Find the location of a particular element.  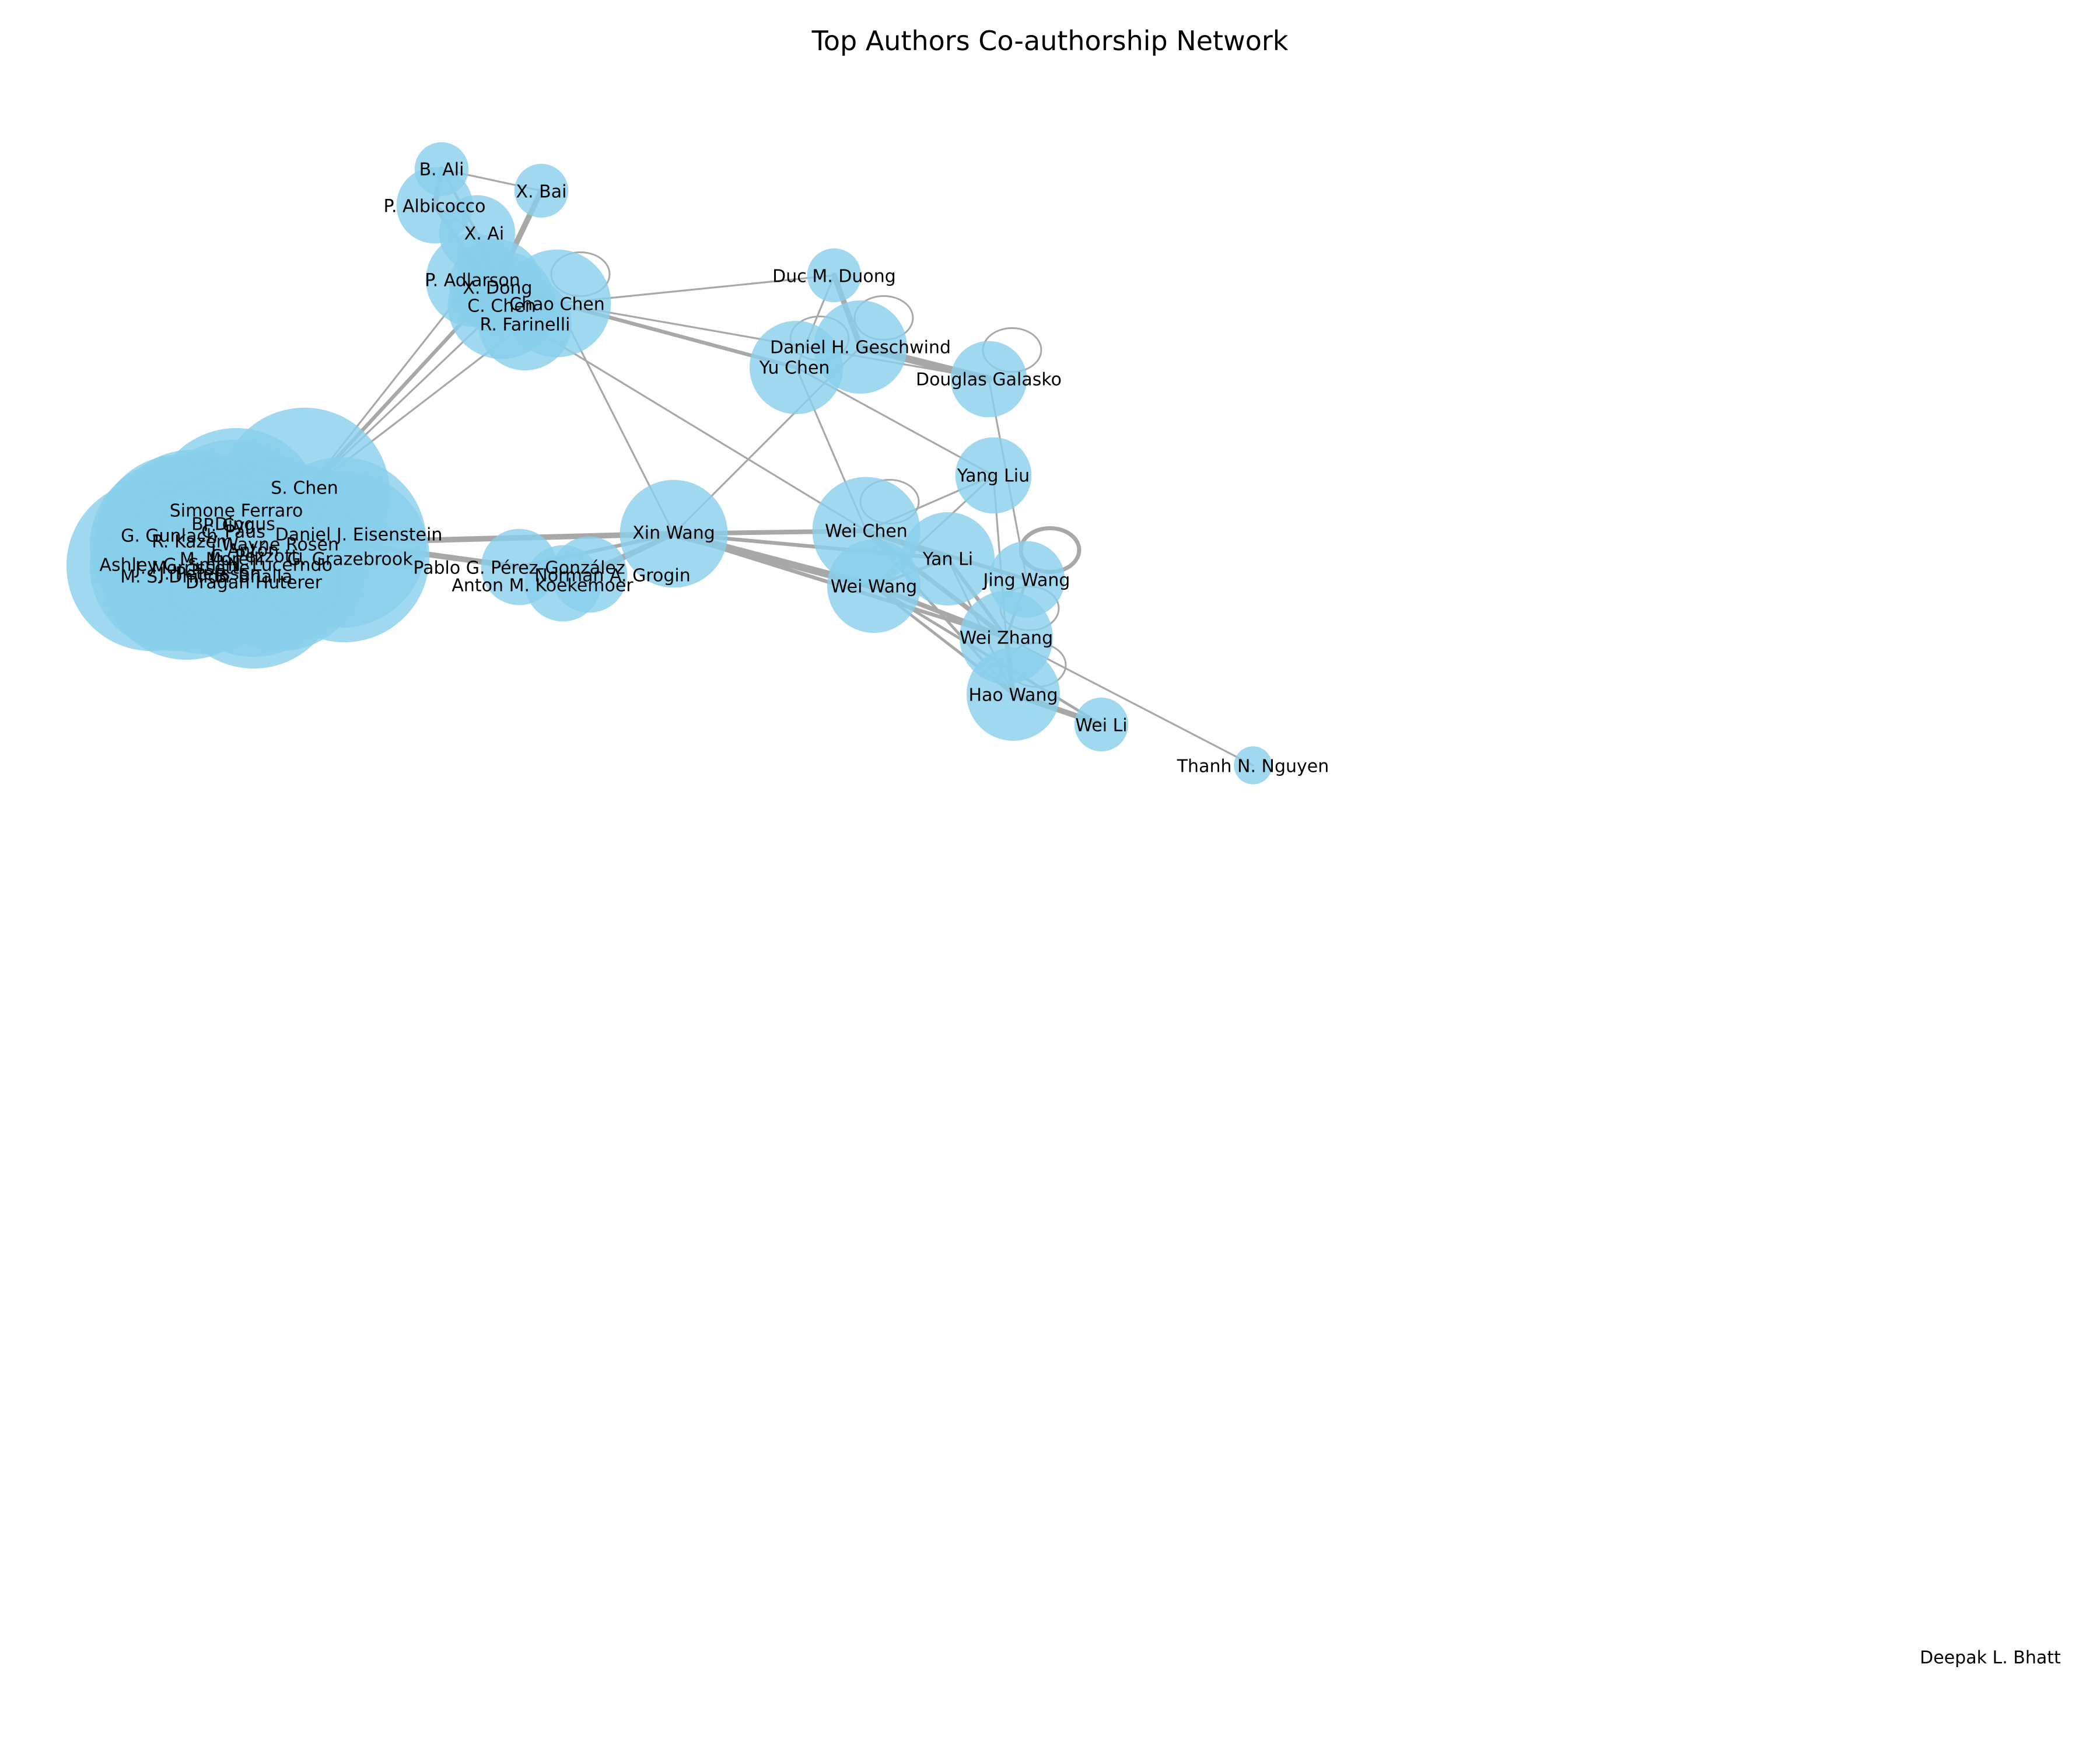

node-yang-liu is located at coordinates (993, 475).